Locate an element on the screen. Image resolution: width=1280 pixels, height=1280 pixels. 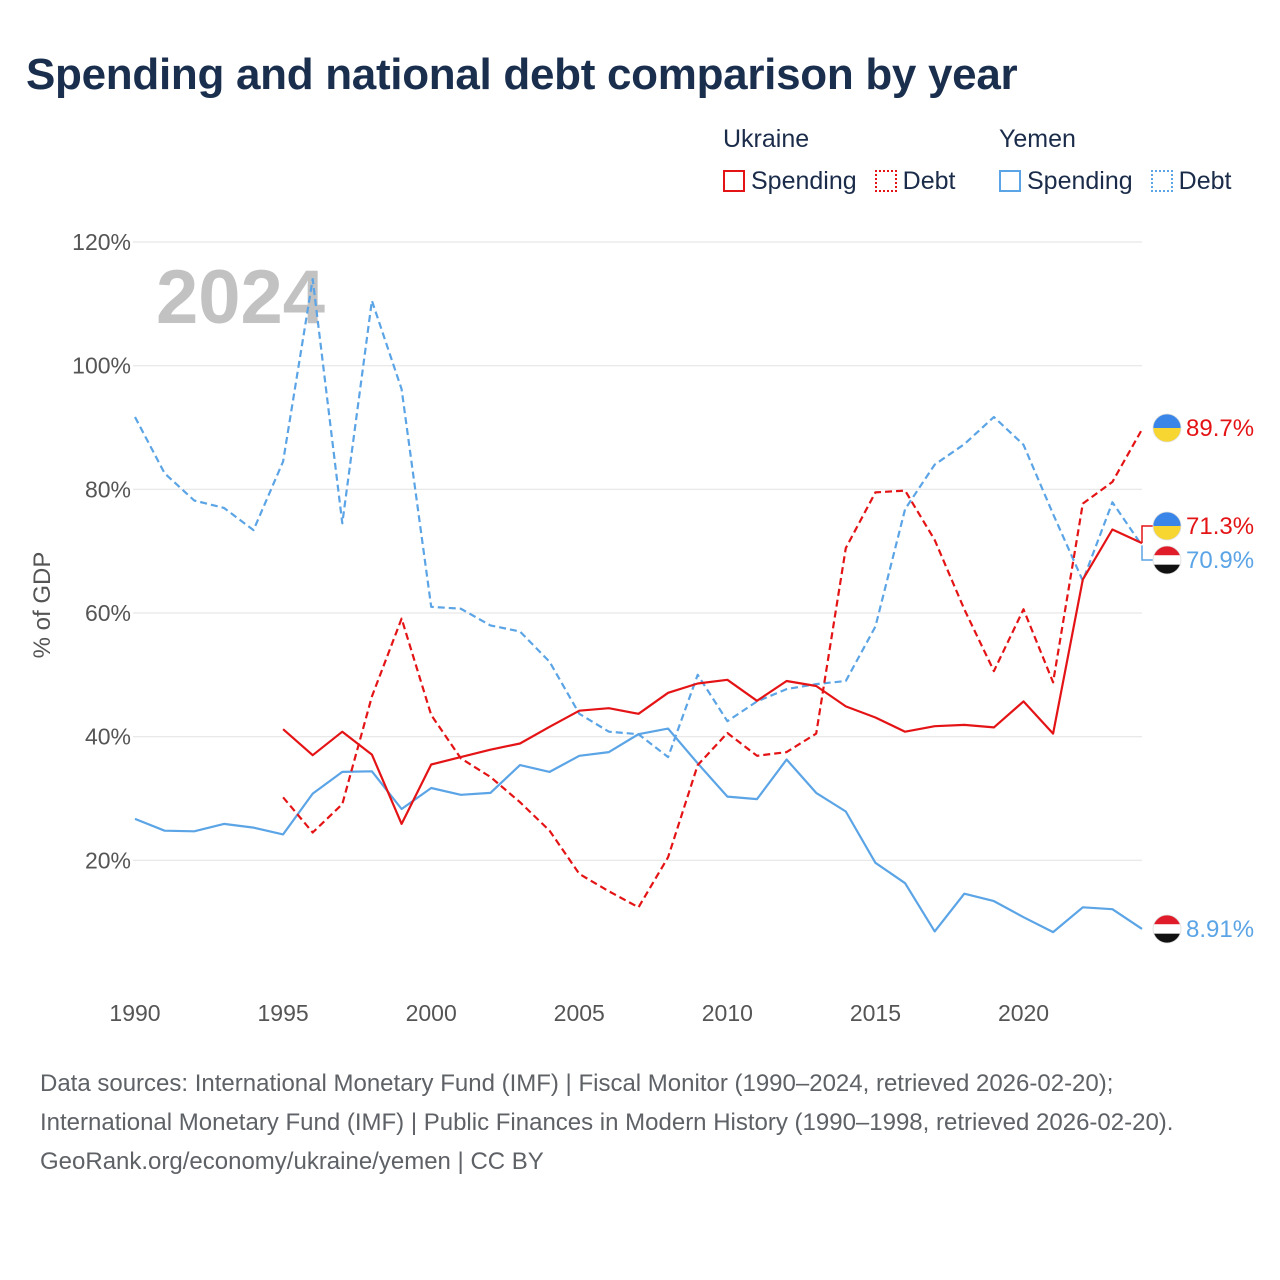
y-tick-label: 100% is located at coordinates (101, 366).